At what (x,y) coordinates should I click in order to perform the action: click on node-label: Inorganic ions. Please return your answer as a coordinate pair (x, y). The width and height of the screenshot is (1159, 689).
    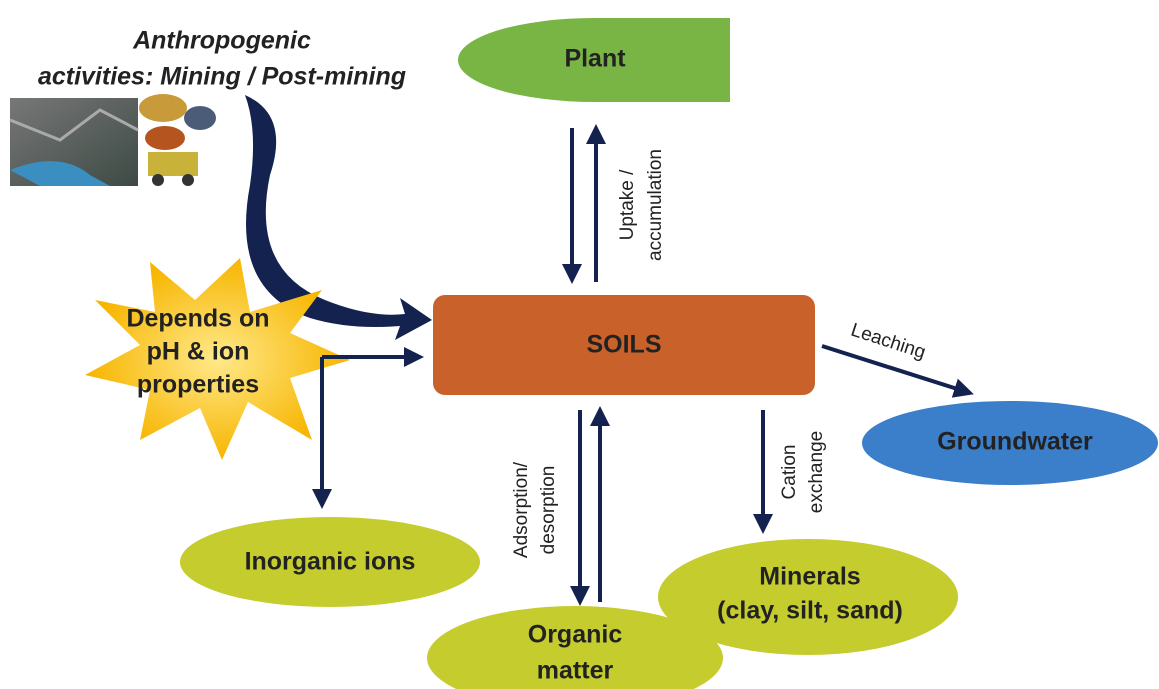
    Looking at the image, I should click on (330, 562).